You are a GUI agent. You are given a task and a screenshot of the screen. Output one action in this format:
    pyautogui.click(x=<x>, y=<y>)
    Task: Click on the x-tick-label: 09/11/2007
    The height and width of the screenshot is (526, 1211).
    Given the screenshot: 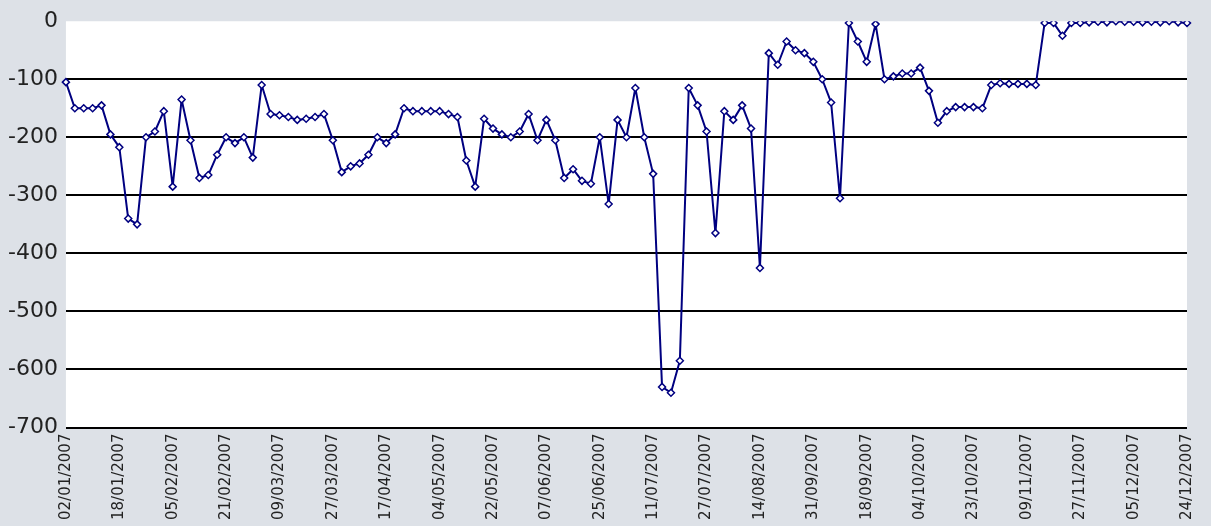 What is the action you would take?
    pyautogui.click(x=1025, y=477)
    